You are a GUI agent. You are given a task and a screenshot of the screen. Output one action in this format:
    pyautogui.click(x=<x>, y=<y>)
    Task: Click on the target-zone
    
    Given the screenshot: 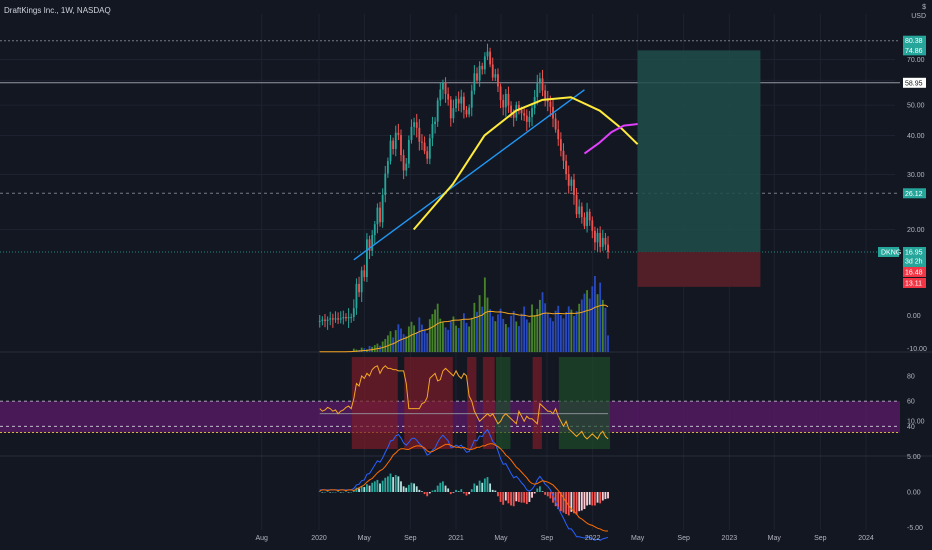 What is the action you would take?
    pyautogui.click(x=699, y=151)
    